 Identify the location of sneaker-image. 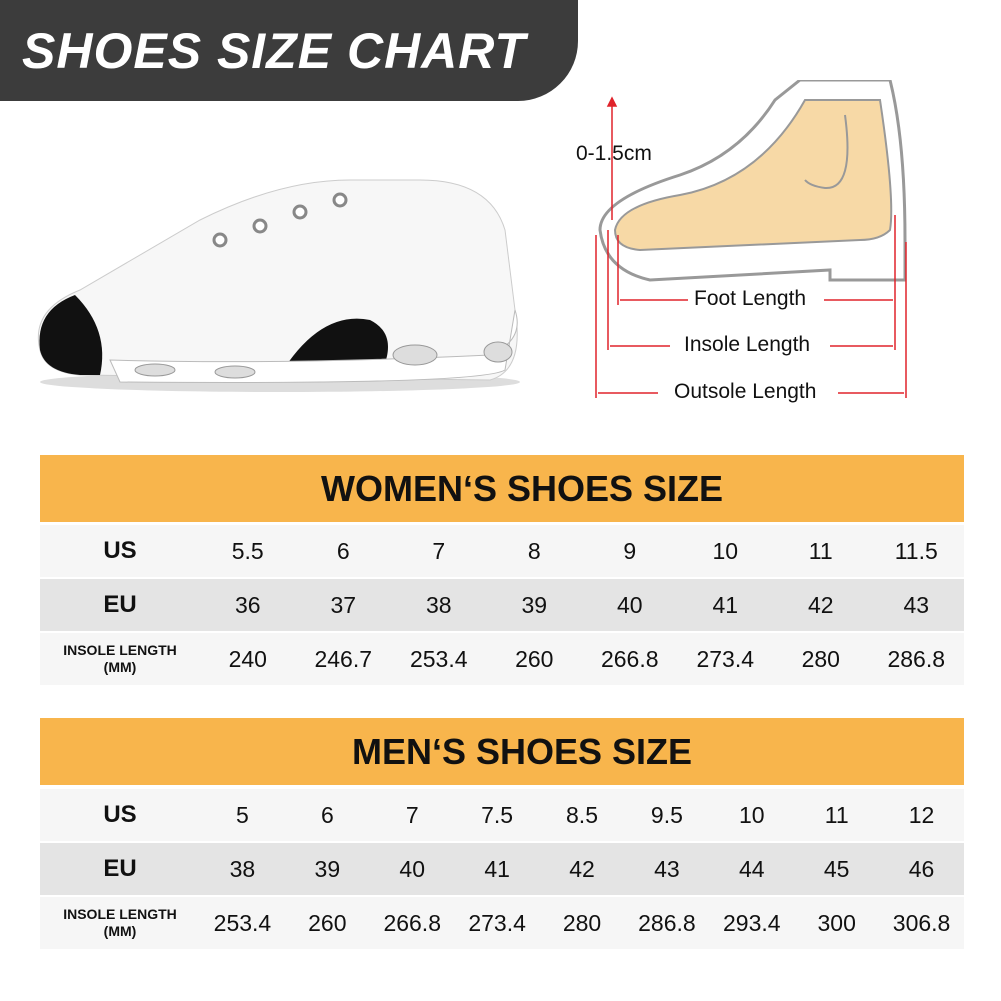
(278, 285).